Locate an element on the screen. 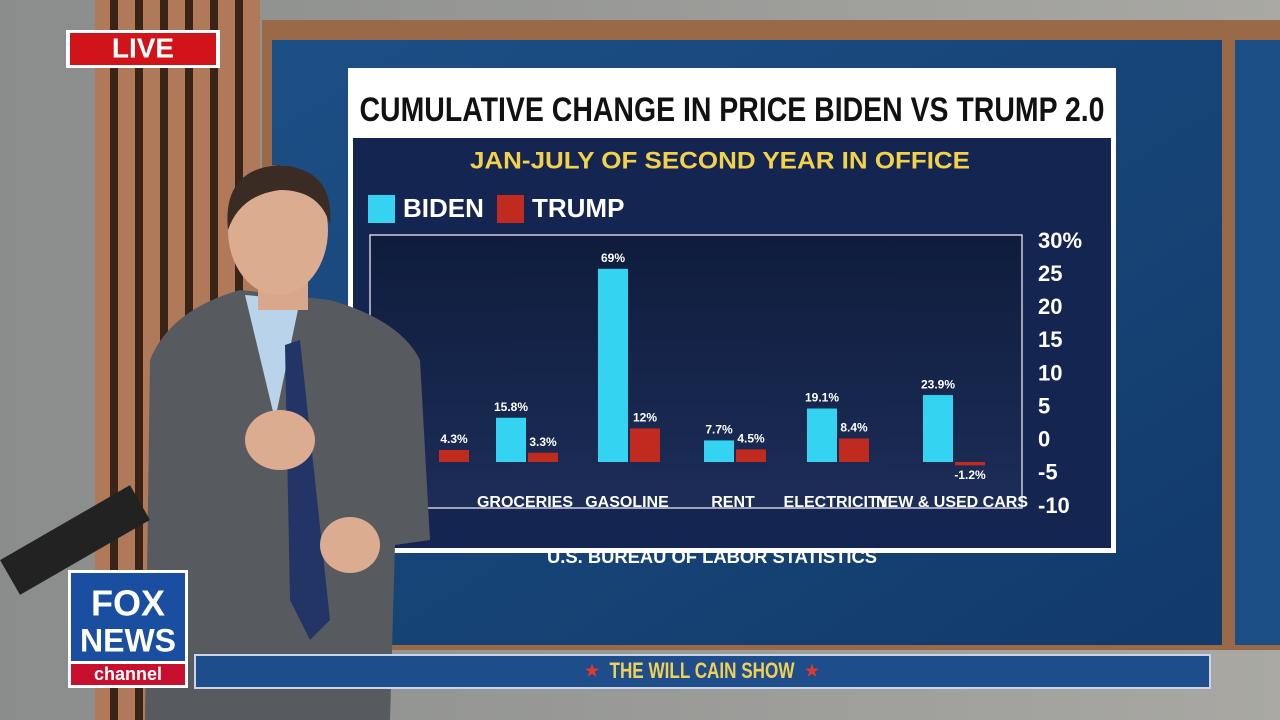  y-tick-label: 5 is located at coordinates (1044, 405).